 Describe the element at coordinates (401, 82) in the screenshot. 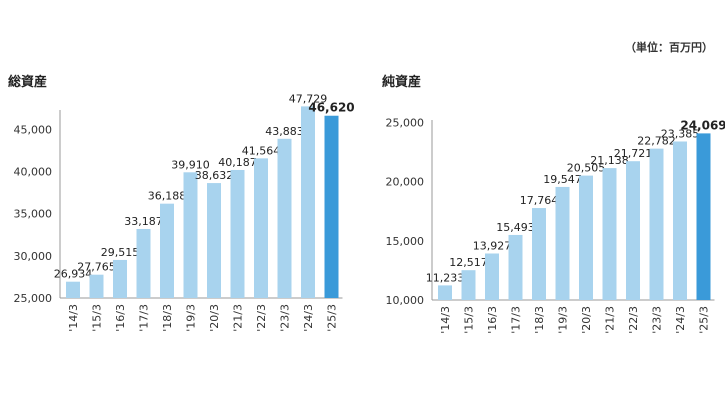

I see `chart-title: 純資産` at that location.